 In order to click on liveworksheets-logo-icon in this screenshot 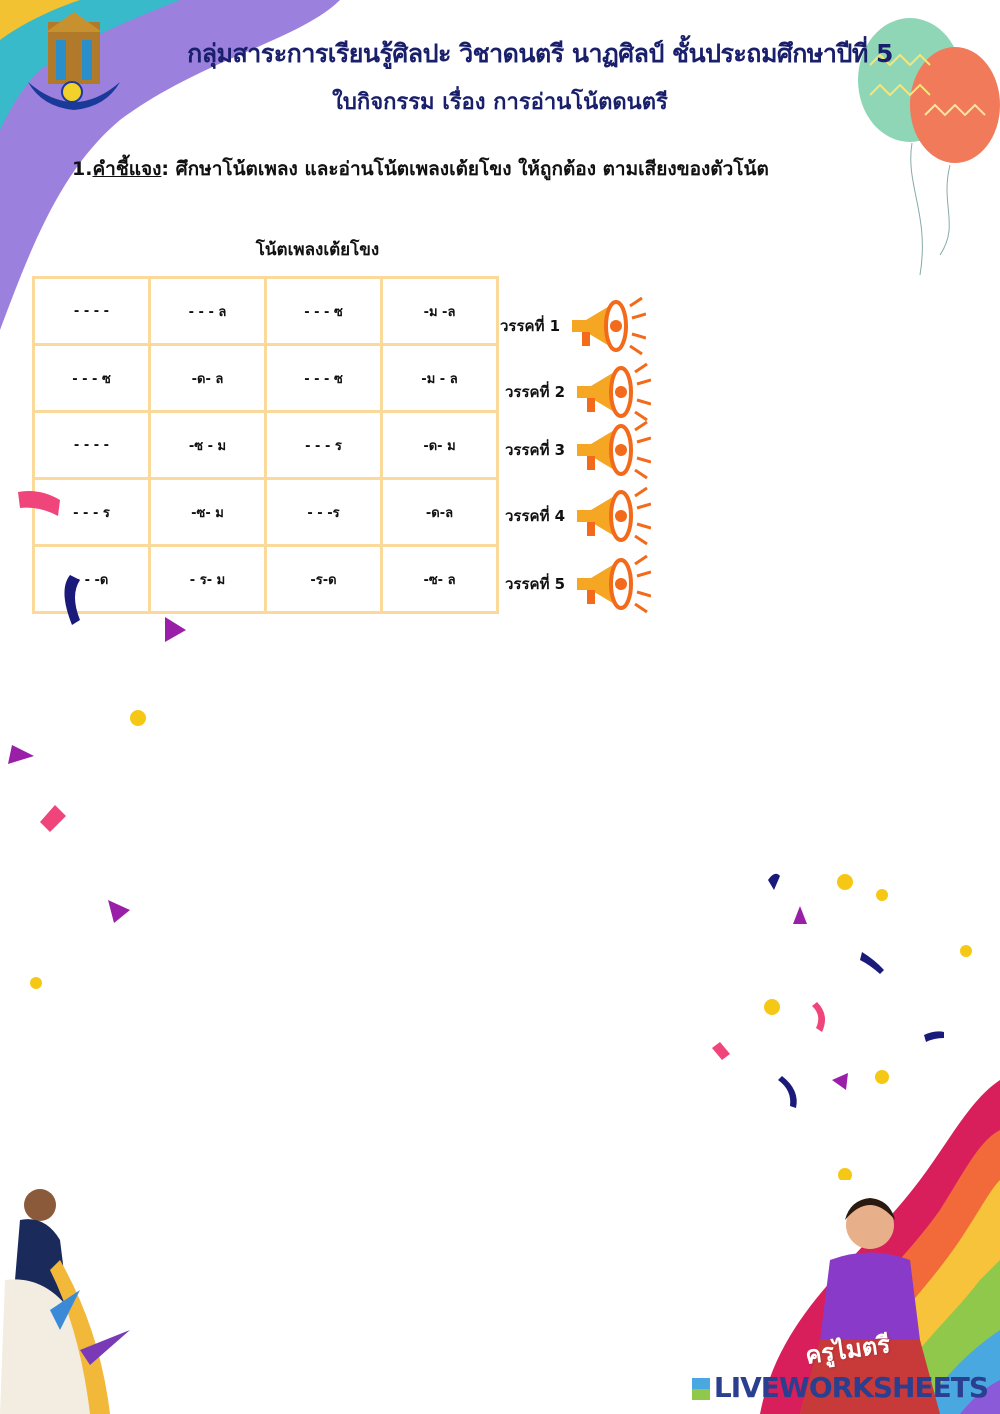, I will do `click(700, 1389)`.